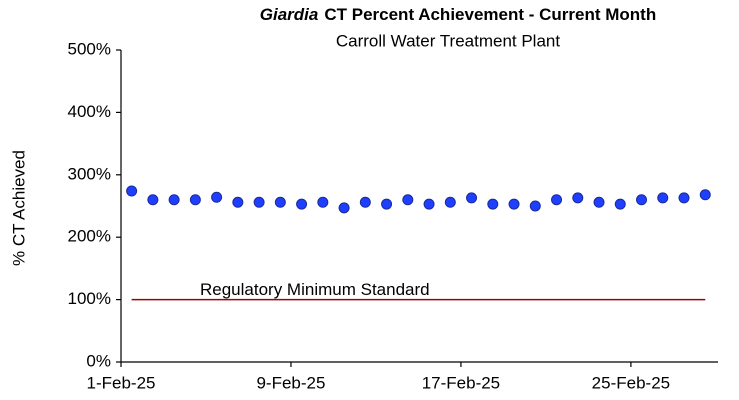 This screenshot has height=400, width=739. Describe the element at coordinates (89, 298) in the screenshot. I see `y-tick-label: 100%` at that location.